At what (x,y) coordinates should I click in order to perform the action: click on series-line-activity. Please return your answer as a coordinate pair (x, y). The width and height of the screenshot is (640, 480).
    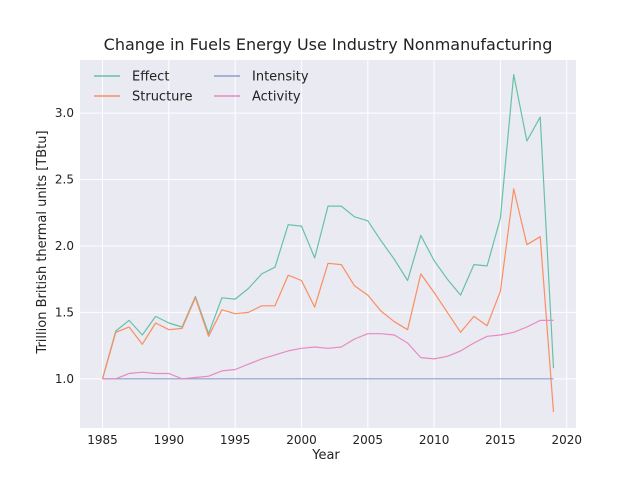
    Looking at the image, I should click on (328, 349).